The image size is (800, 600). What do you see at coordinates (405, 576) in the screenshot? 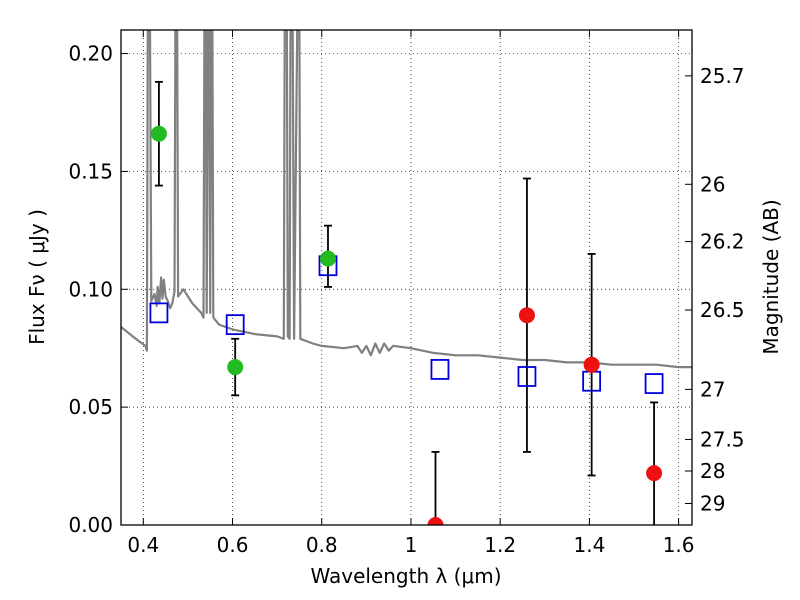
I see `x-axis-label: Wavelength λ (μm)` at bounding box center [405, 576].